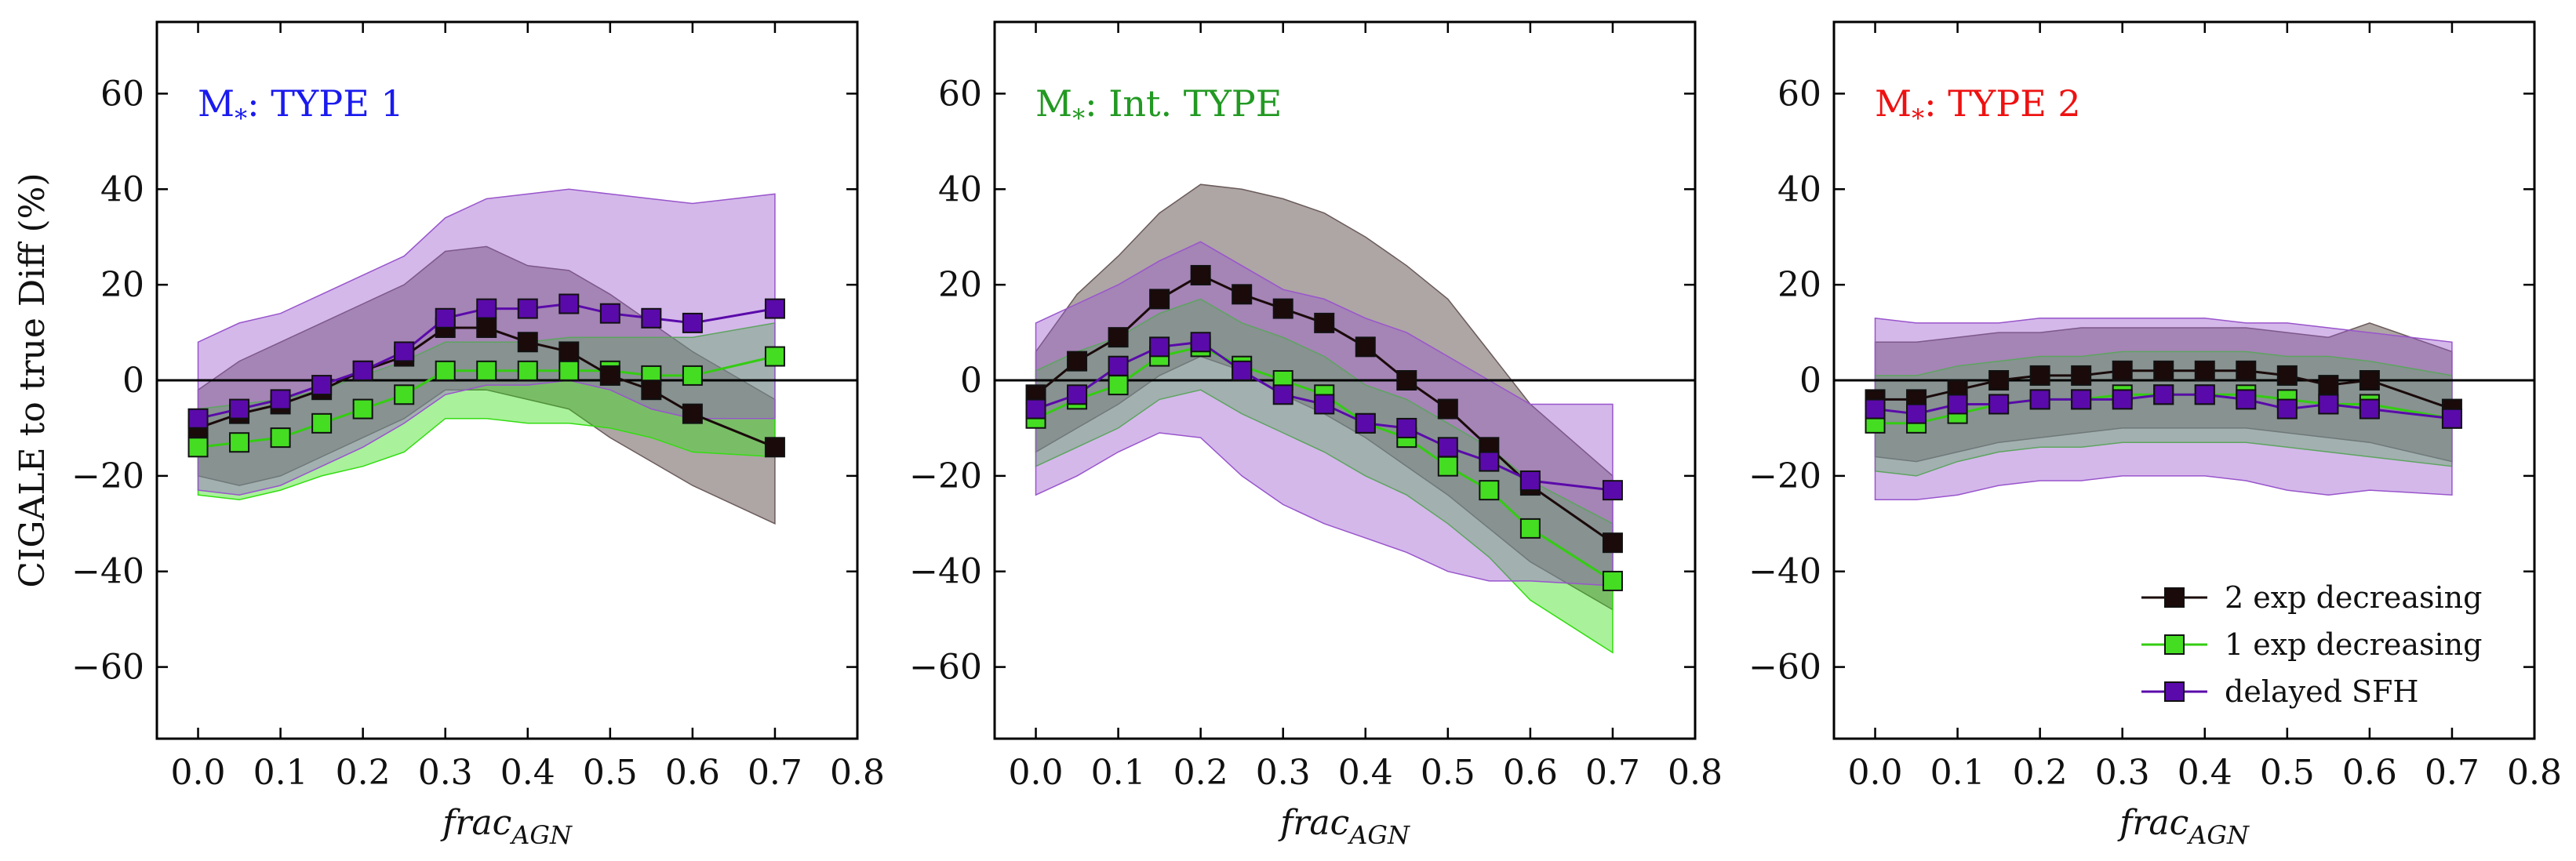 This screenshot has height=861, width=2576. What do you see at coordinates (2003, 103) in the screenshot?
I see `panel-title-suffix: : TYPE 2` at bounding box center [2003, 103].